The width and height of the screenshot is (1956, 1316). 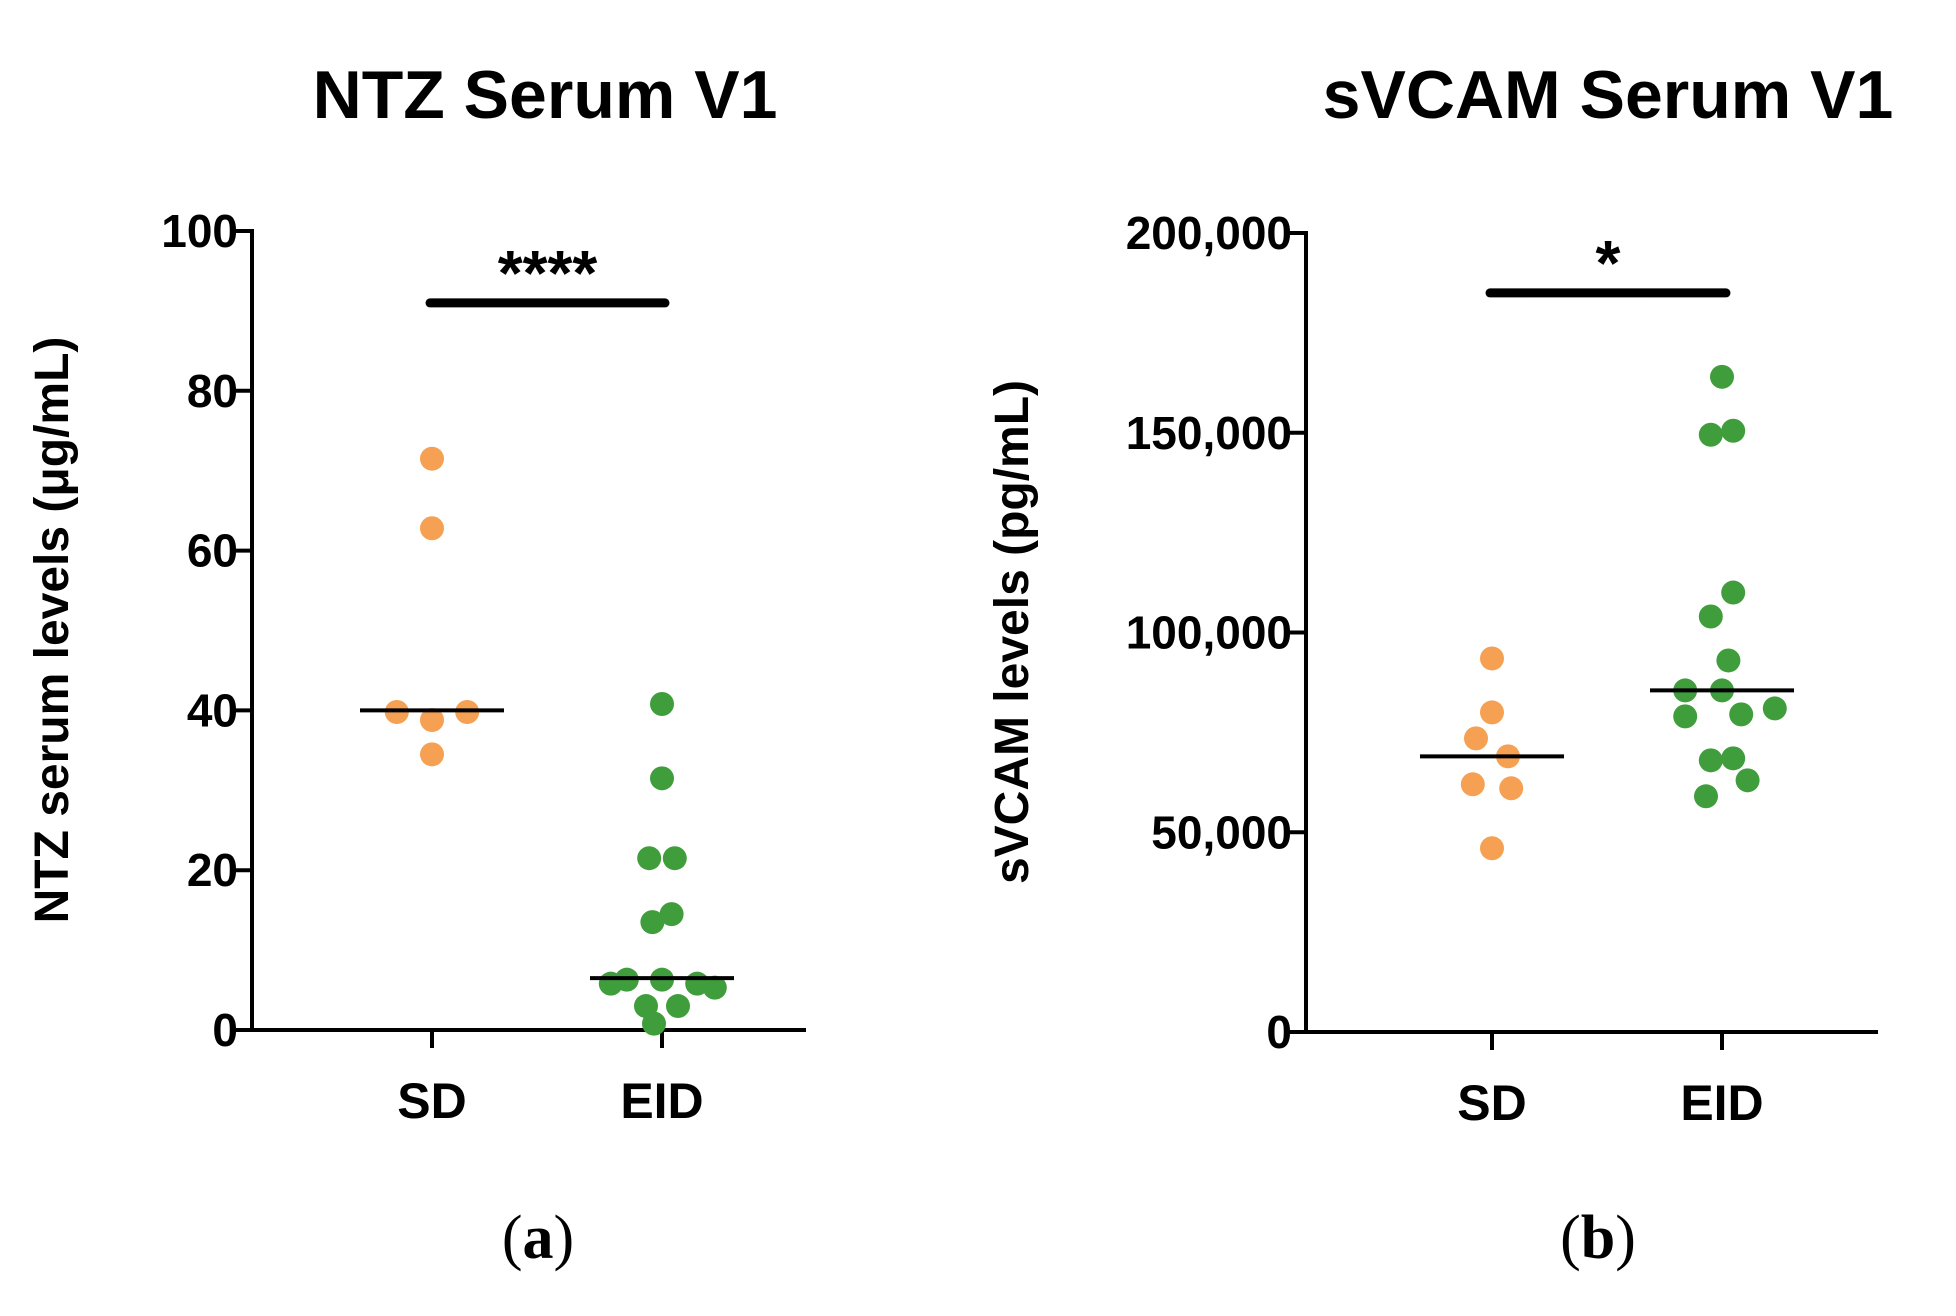 I want to click on panel-a-significance: ****, so click(x=547, y=273).